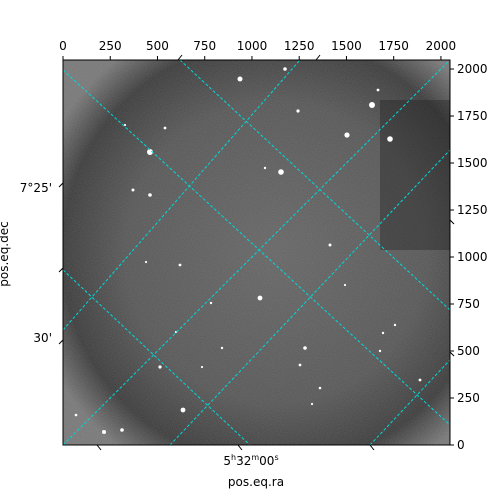 This screenshot has height=504, width=500. What do you see at coordinates (42, 338) in the screenshot?
I see `dec-tick-label-2: 30'` at bounding box center [42, 338].